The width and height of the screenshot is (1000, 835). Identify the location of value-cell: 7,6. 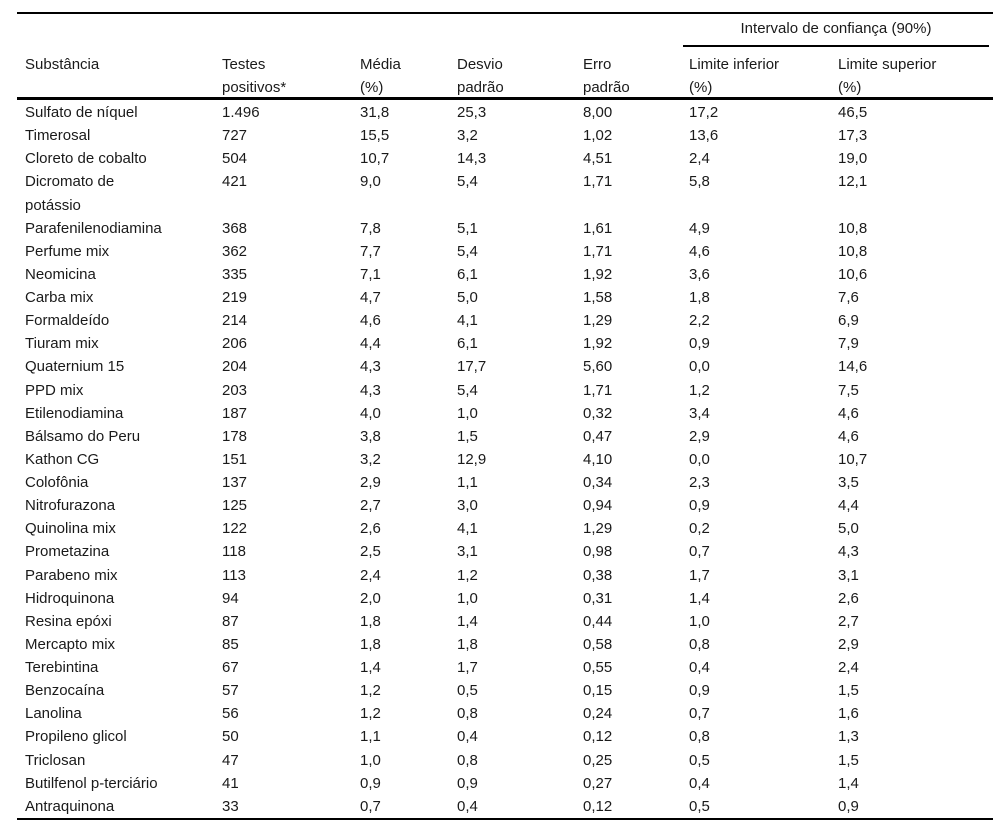
(848, 297).